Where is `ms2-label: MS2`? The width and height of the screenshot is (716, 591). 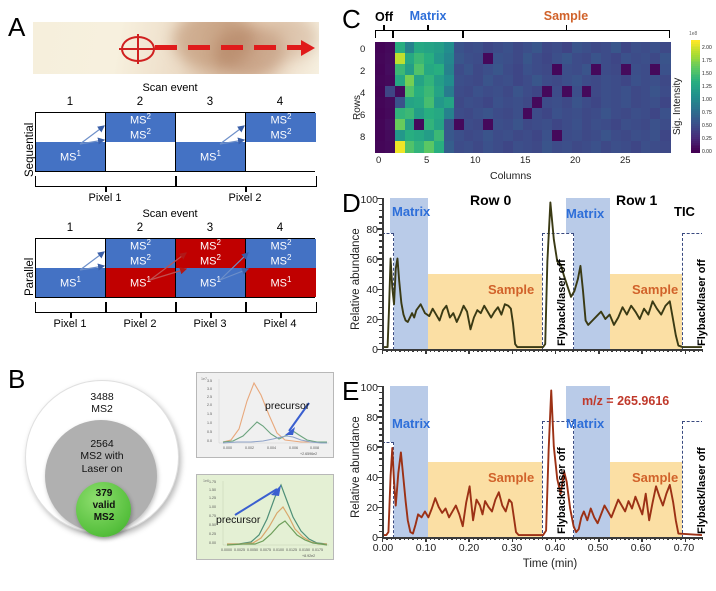 ms2-label: MS2 is located at coordinates (281, 260).